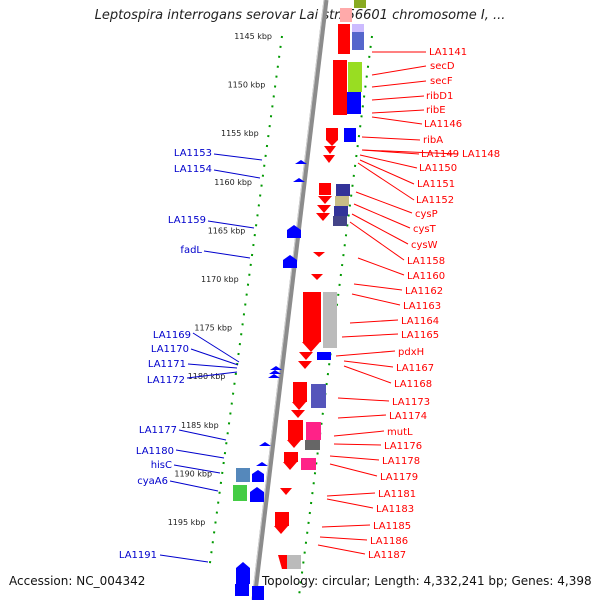  What do you see at coordinates (403, 446) in the screenshot?
I see `gene-label-la1176: LA1176` at bounding box center [403, 446].